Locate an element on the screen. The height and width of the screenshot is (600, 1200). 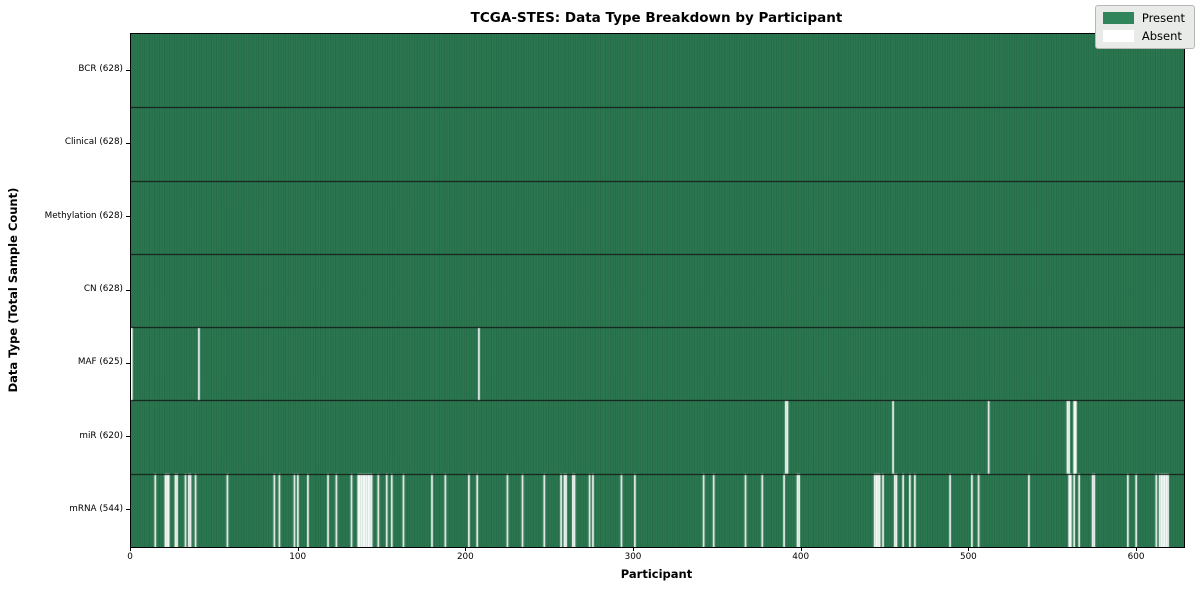
legend-label: Absent is located at coordinates (1161, 36).